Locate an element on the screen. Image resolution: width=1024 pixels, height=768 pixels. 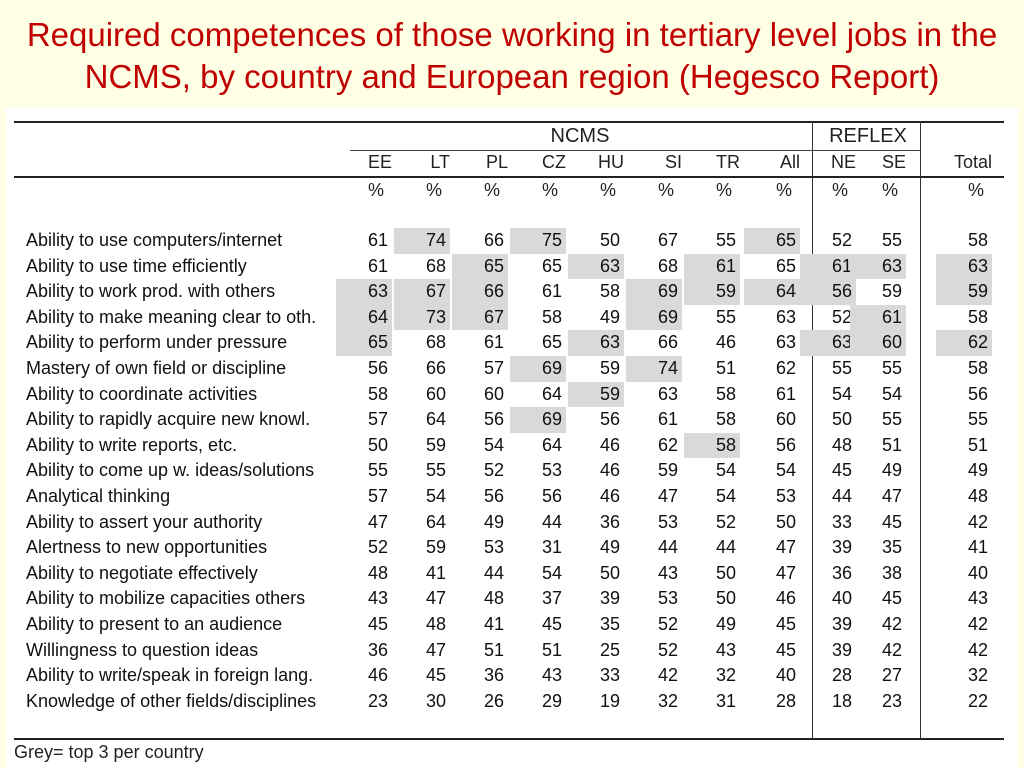
data-cell: 64 is located at coordinates (551, 393).